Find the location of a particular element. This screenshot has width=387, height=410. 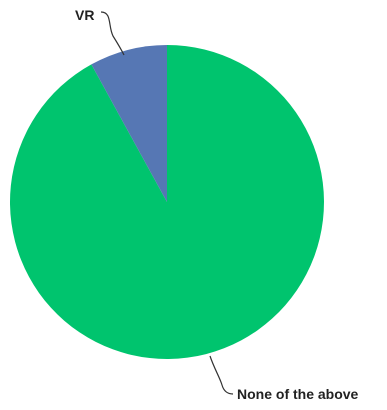

pie-slice-vr is located at coordinates (129, 123).